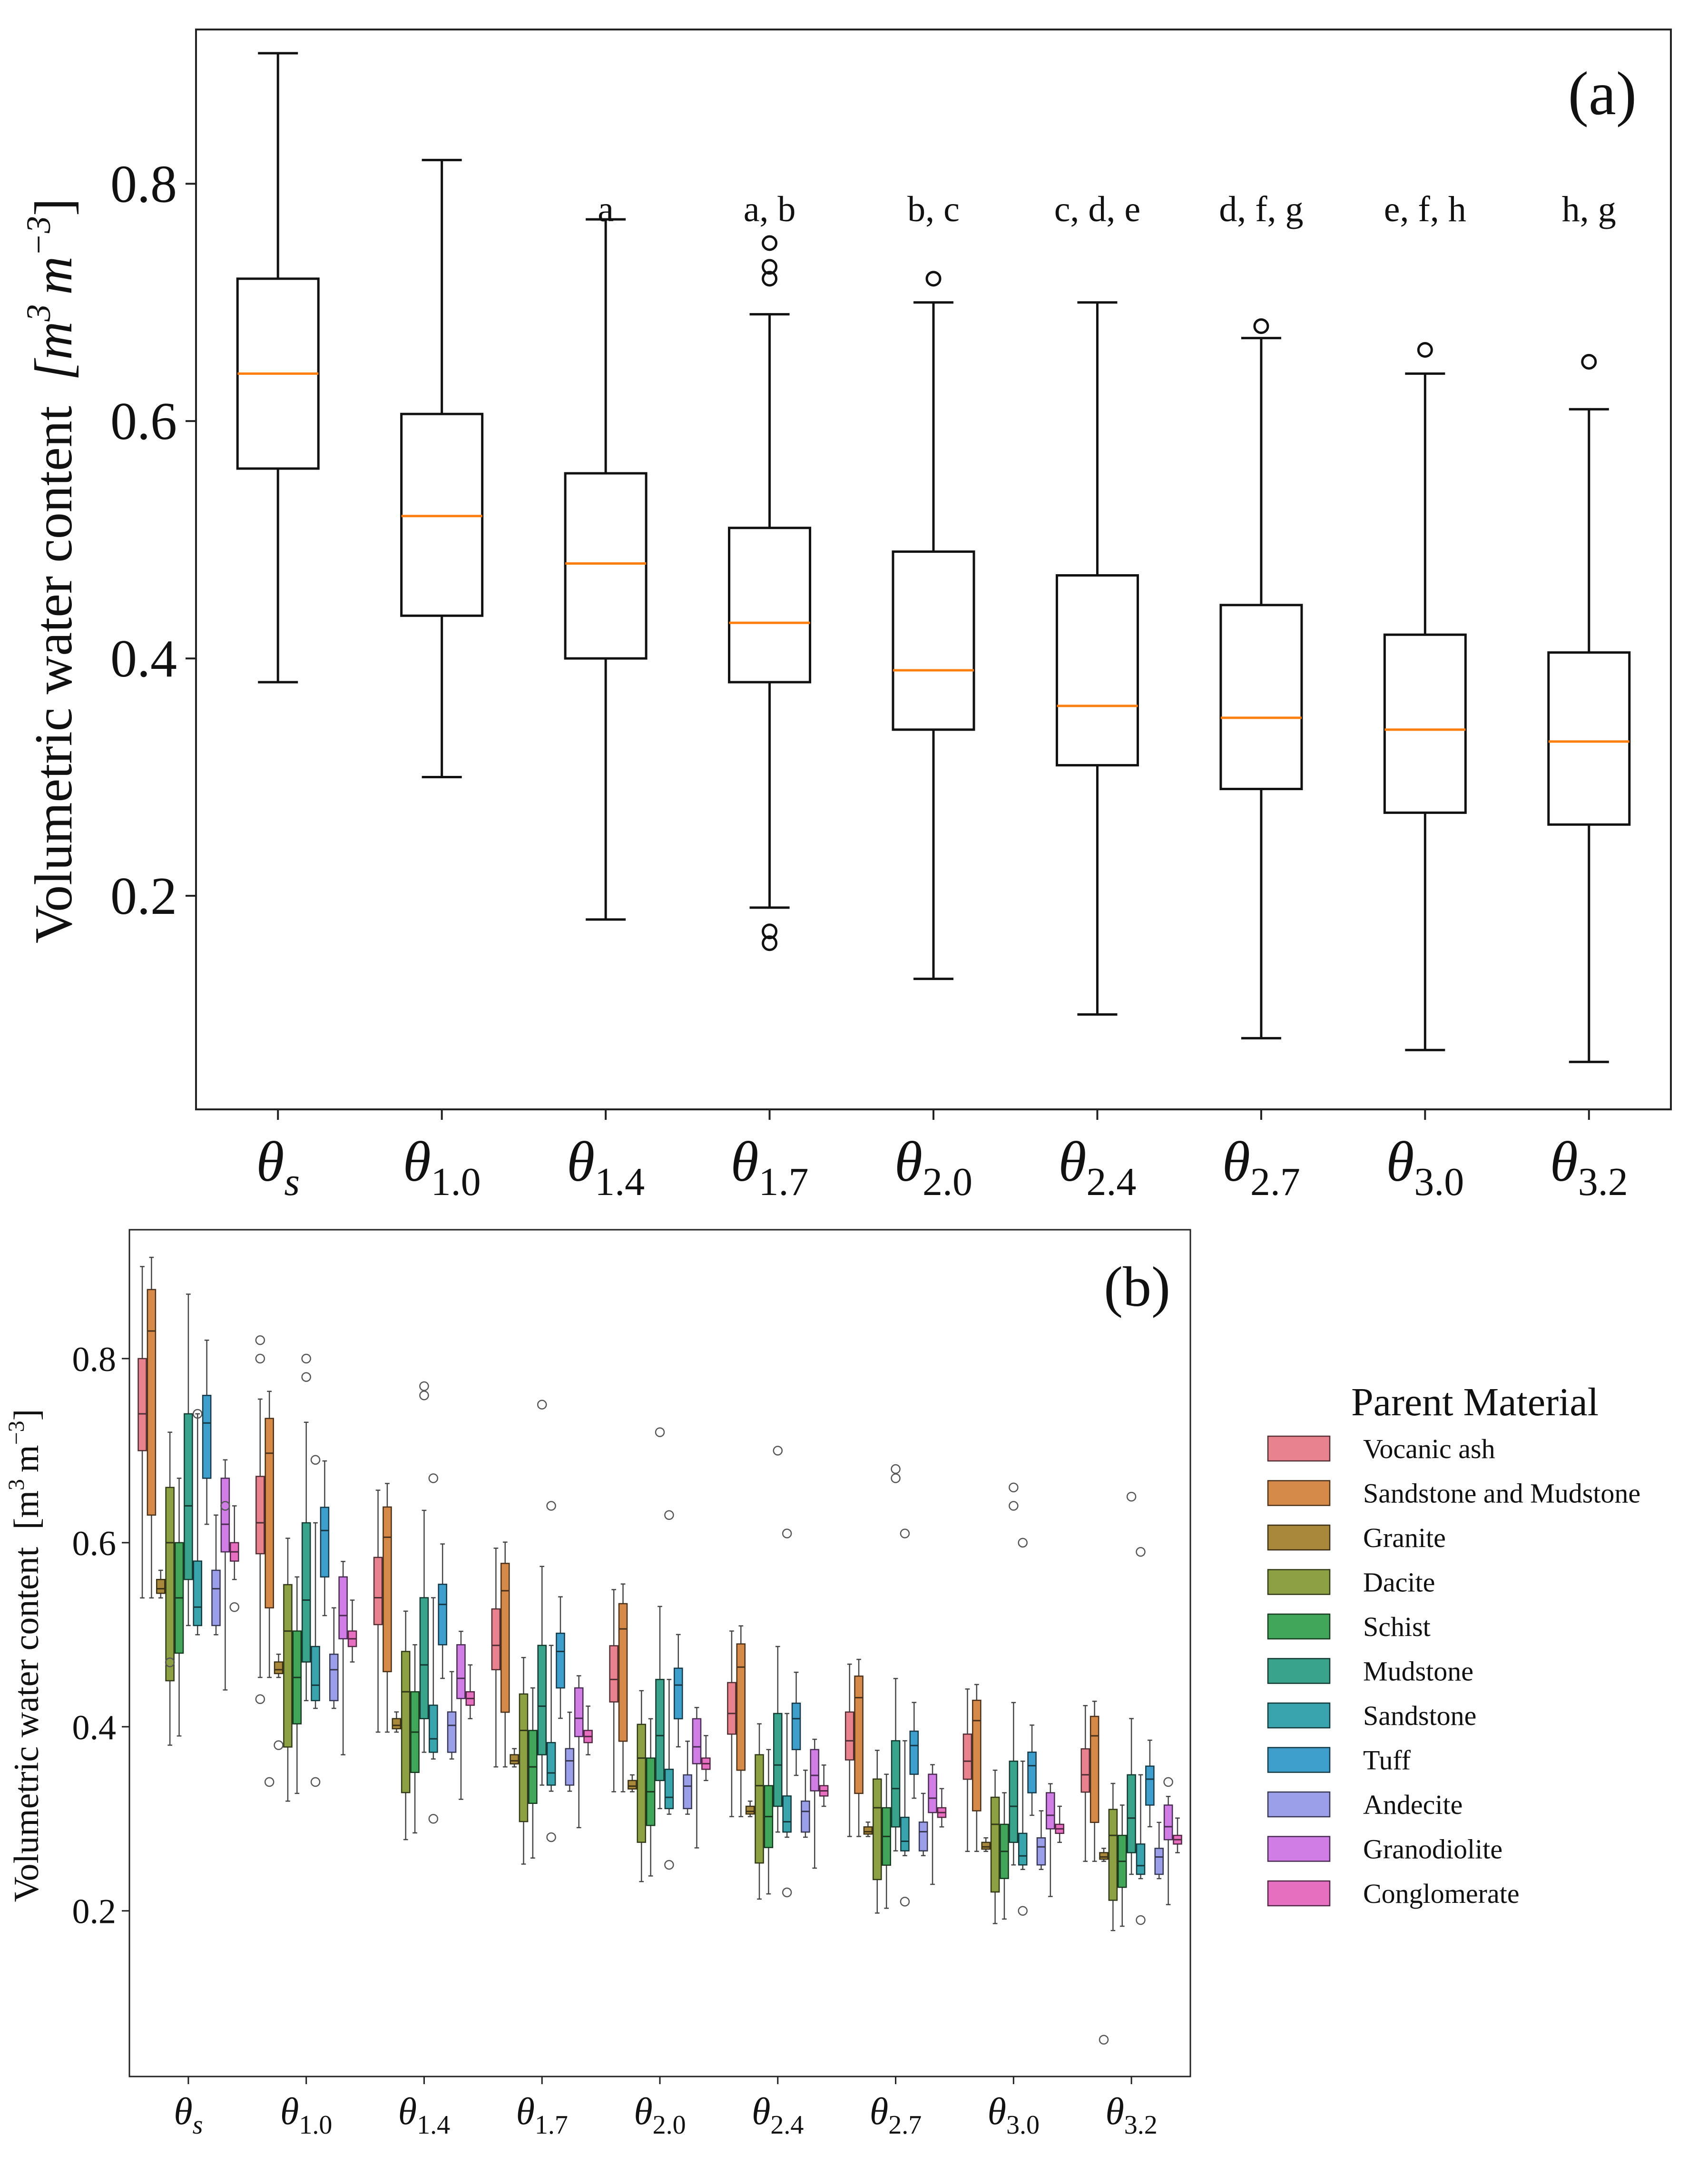 The image size is (1708, 2165). Describe the element at coordinates (153, 540) in the screenshot. I see `panel-a-y-ticks: 0.2 0.4 0.6 0.8` at that location.